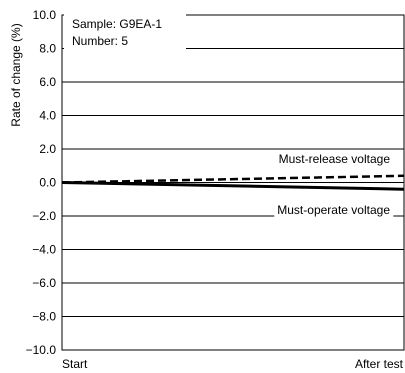 This screenshot has width=405, height=373. I want to click on y-tick-label: 0.0, so click(47, 183).